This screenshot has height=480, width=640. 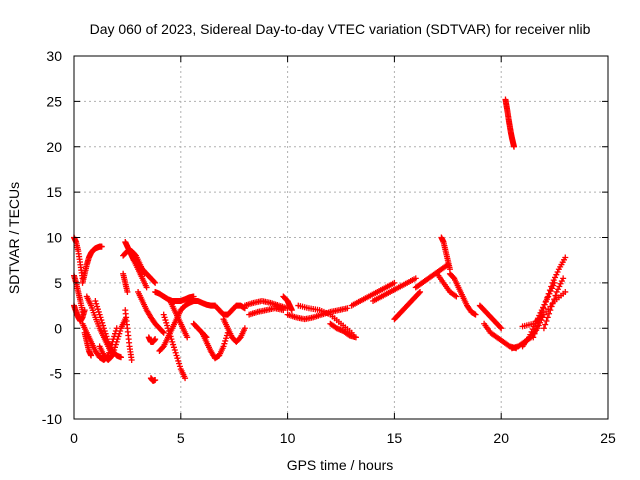 I want to click on series-track-2f, so click(x=144, y=271).